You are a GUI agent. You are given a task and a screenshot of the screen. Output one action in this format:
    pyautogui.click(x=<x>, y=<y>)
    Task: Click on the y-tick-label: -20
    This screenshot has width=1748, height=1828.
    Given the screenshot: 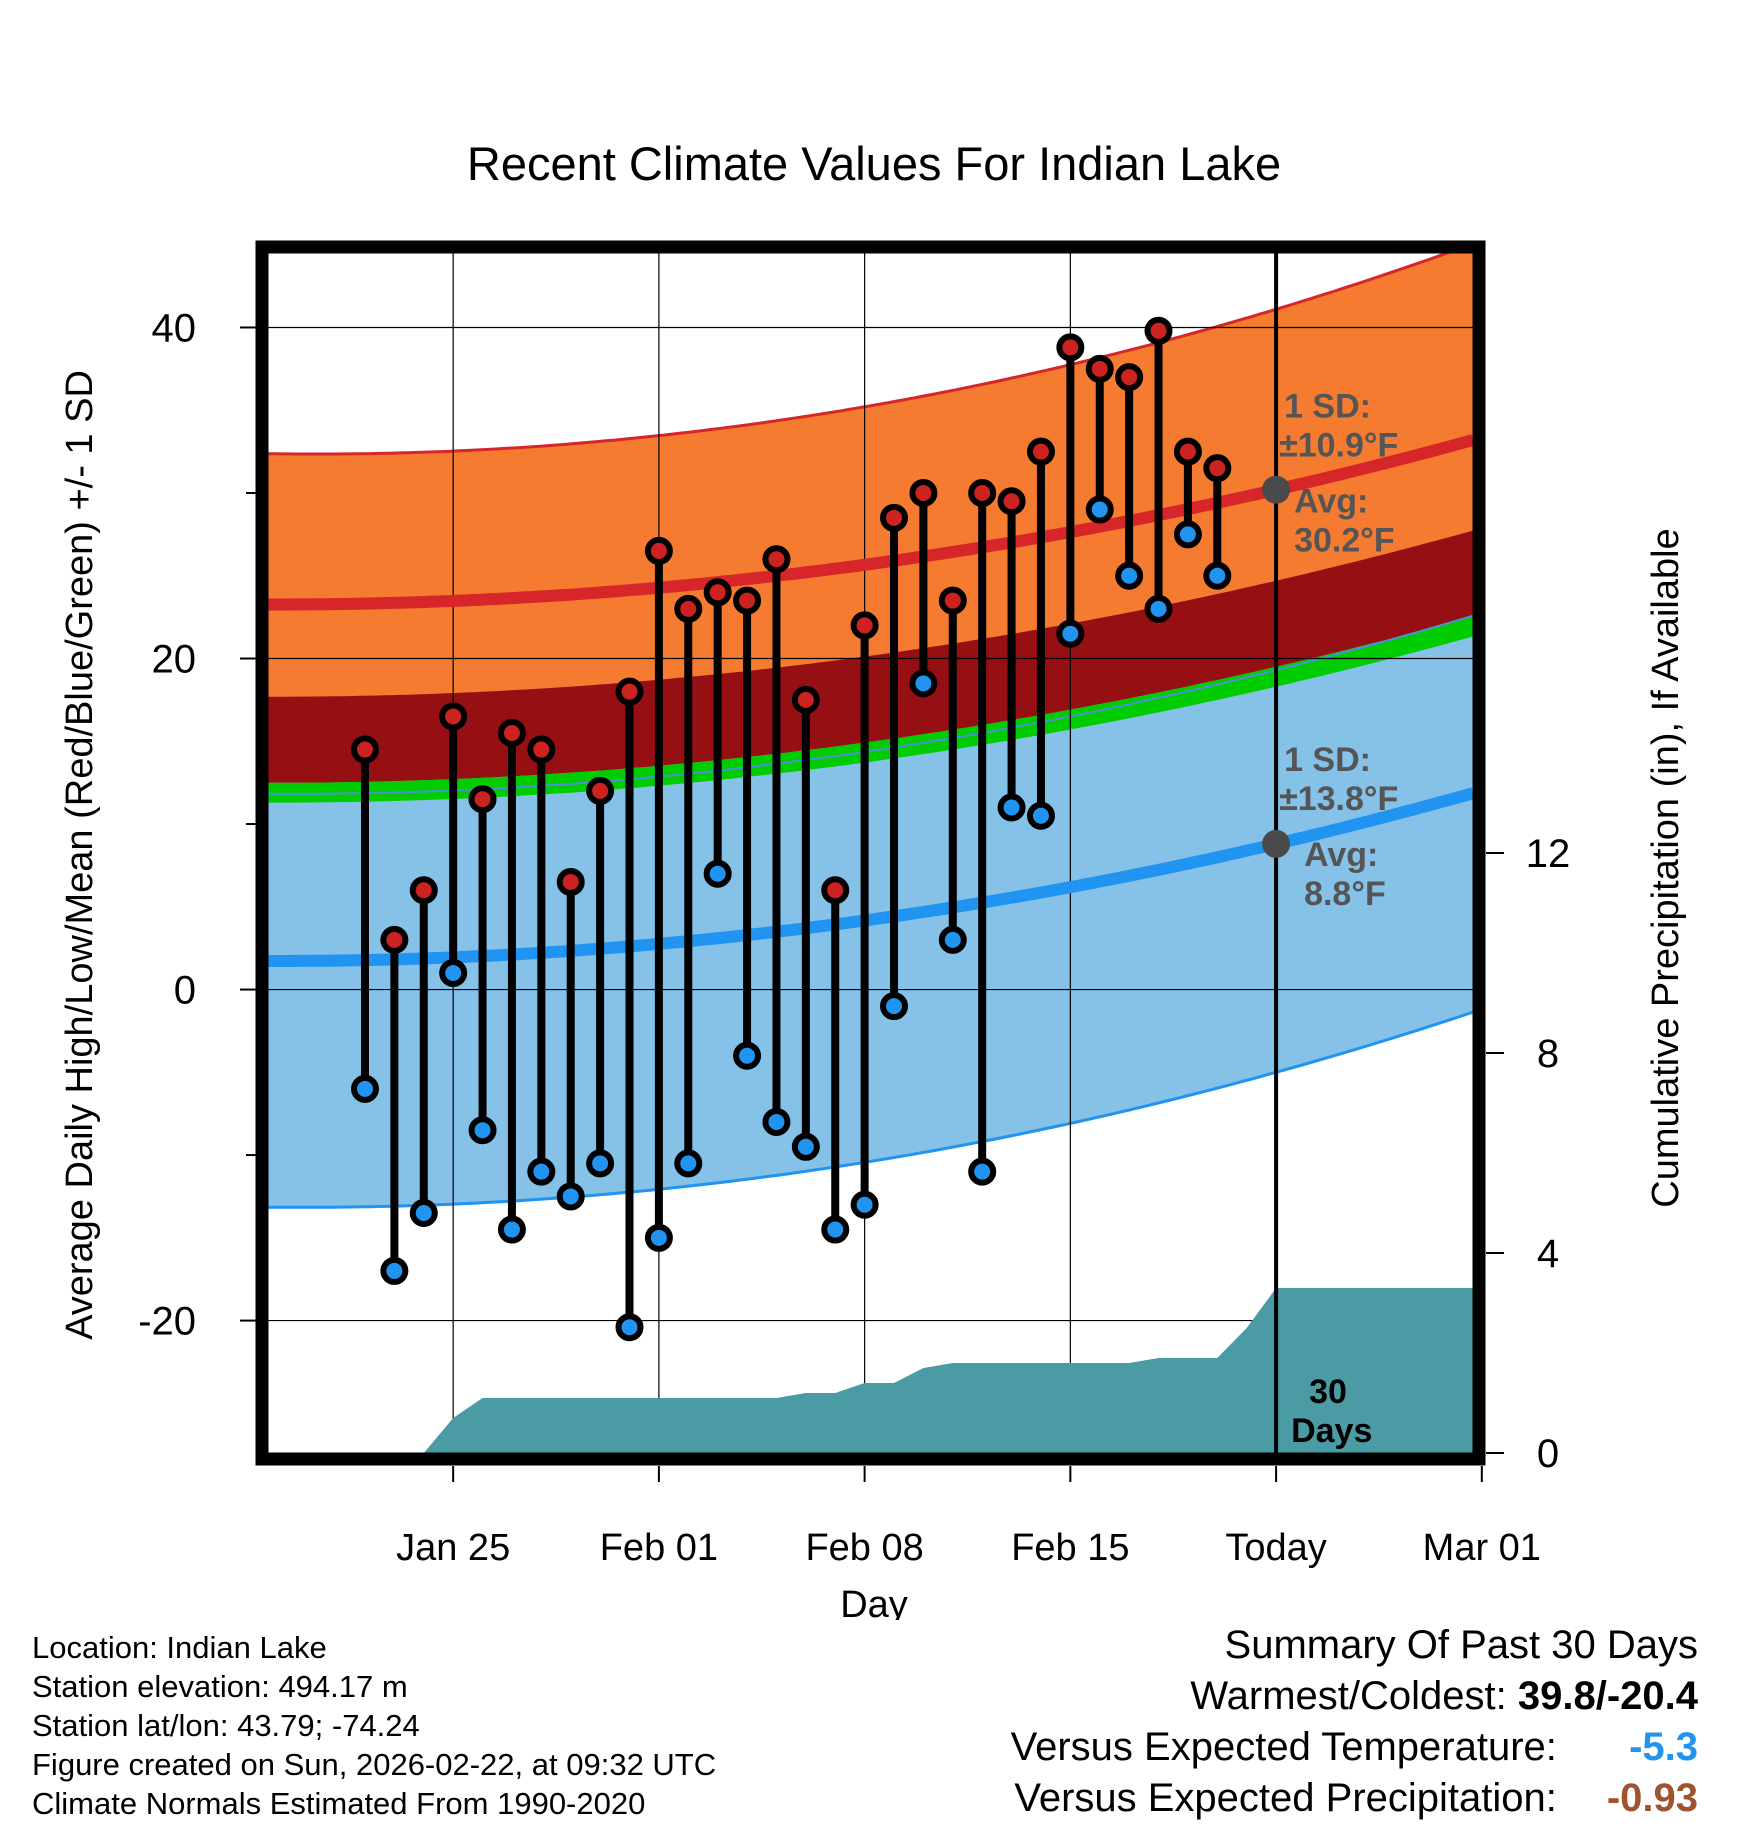 What is the action you would take?
    pyautogui.click(x=167, y=1322)
    